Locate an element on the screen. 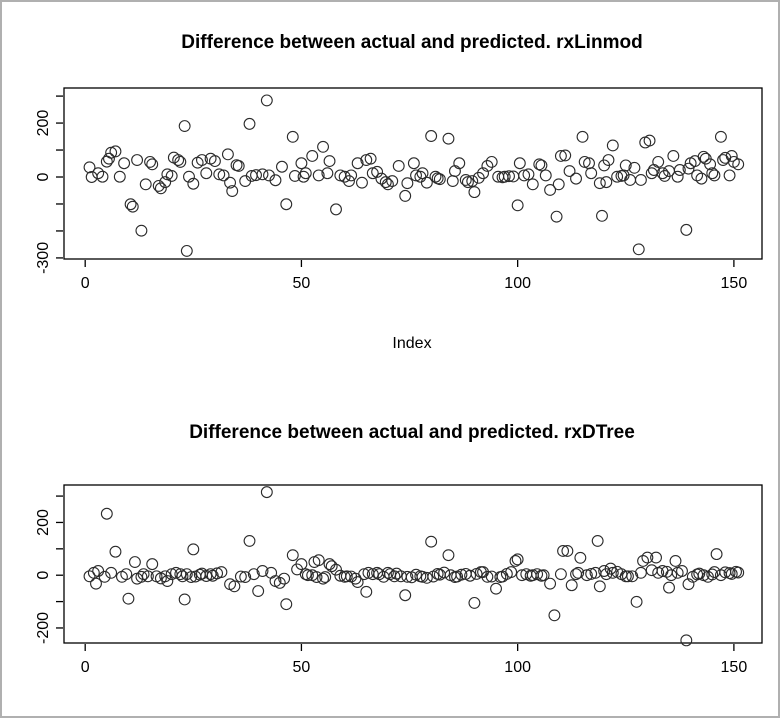 The height and width of the screenshot is (718, 780). x-tick-label: 100 is located at coordinates (517, 283).